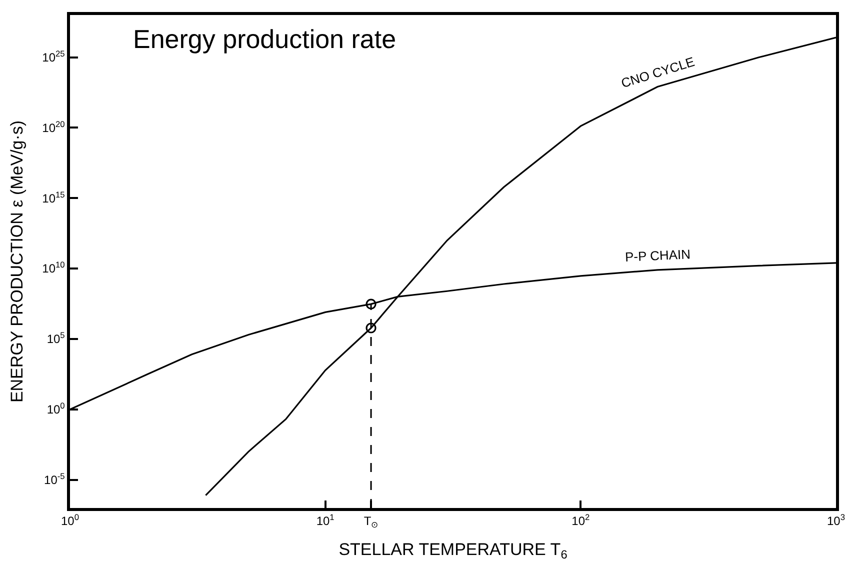 This screenshot has height=576, width=861. What do you see at coordinates (836, 520) in the screenshot?
I see `x-tick-label: 10$^{3}$` at bounding box center [836, 520].